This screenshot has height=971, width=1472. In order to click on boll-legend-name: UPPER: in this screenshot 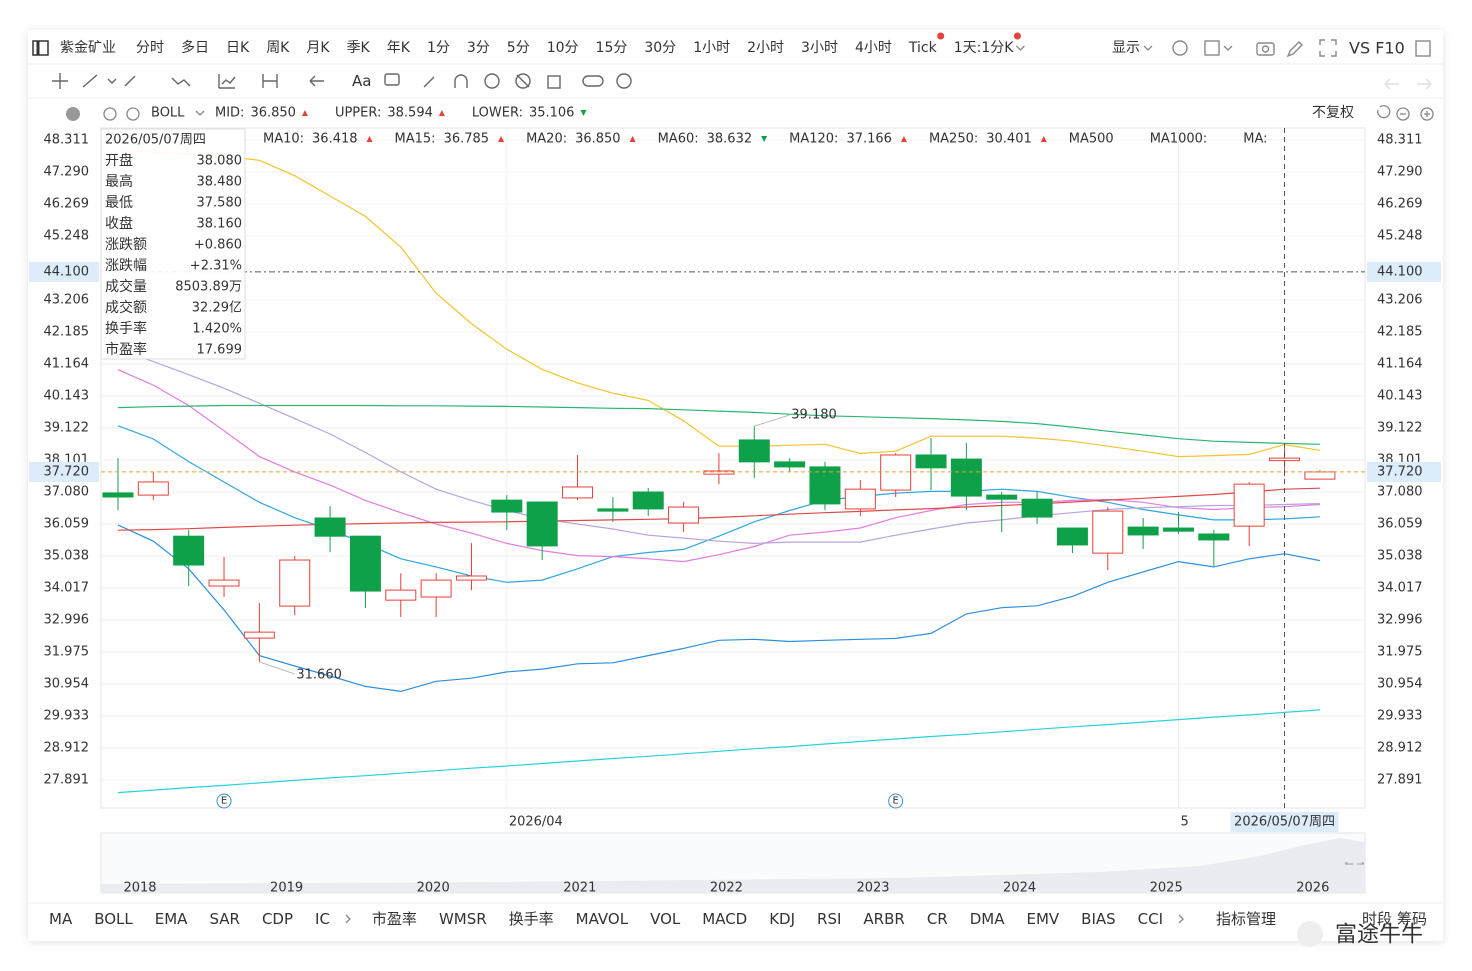, I will do `click(358, 113)`.